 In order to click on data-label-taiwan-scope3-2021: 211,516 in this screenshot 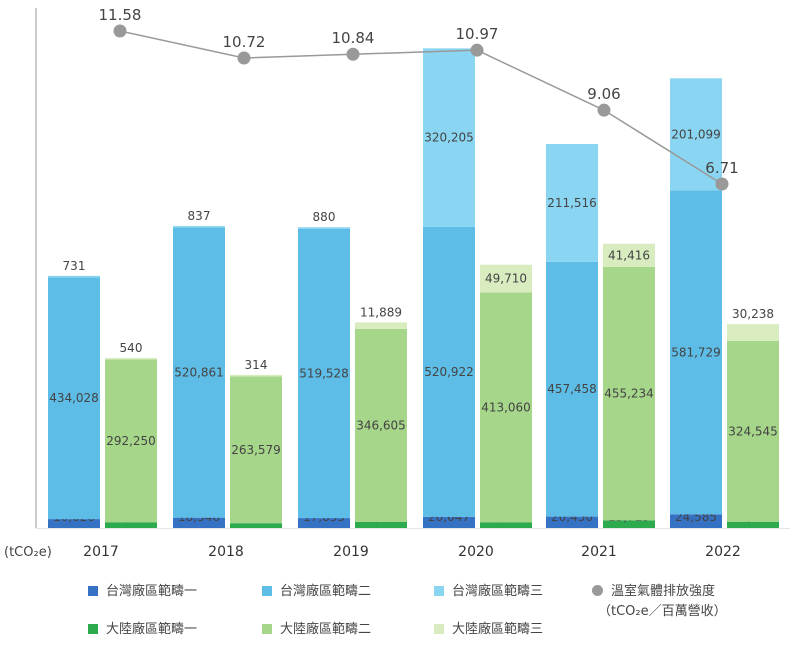, I will do `click(572, 203)`.